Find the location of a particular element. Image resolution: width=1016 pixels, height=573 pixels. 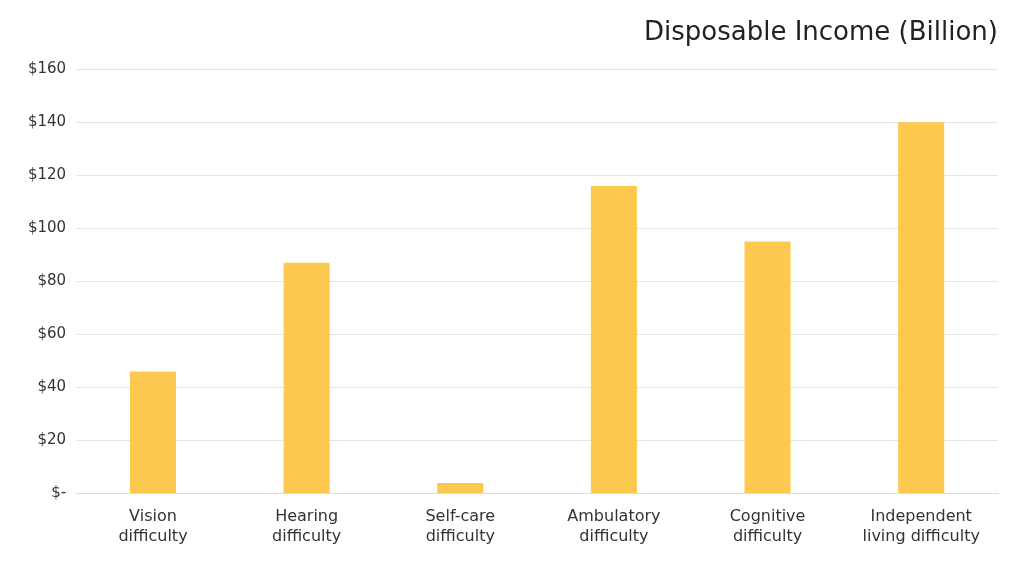

y-tick-label: $140 is located at coordinates (47, 121).